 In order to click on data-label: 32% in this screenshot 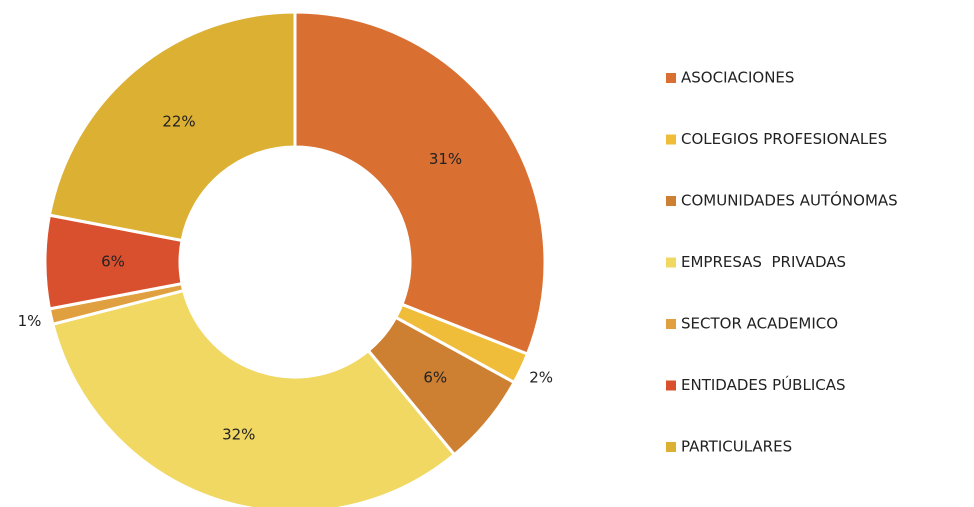, I will do `click(238, 435)`.